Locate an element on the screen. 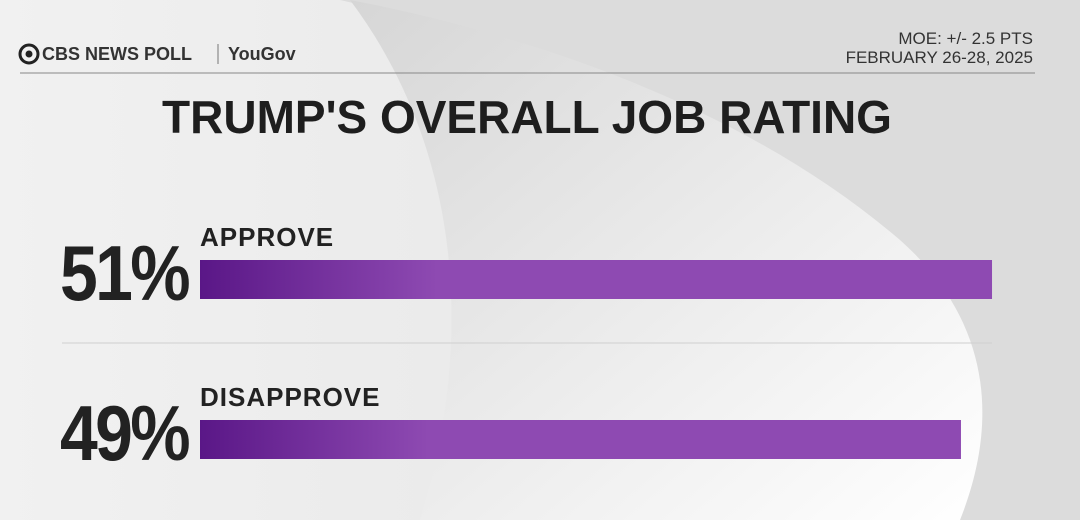 The image size is (1080, 520). category-label: DISAPPROVE is located at coordinates (290, 397).